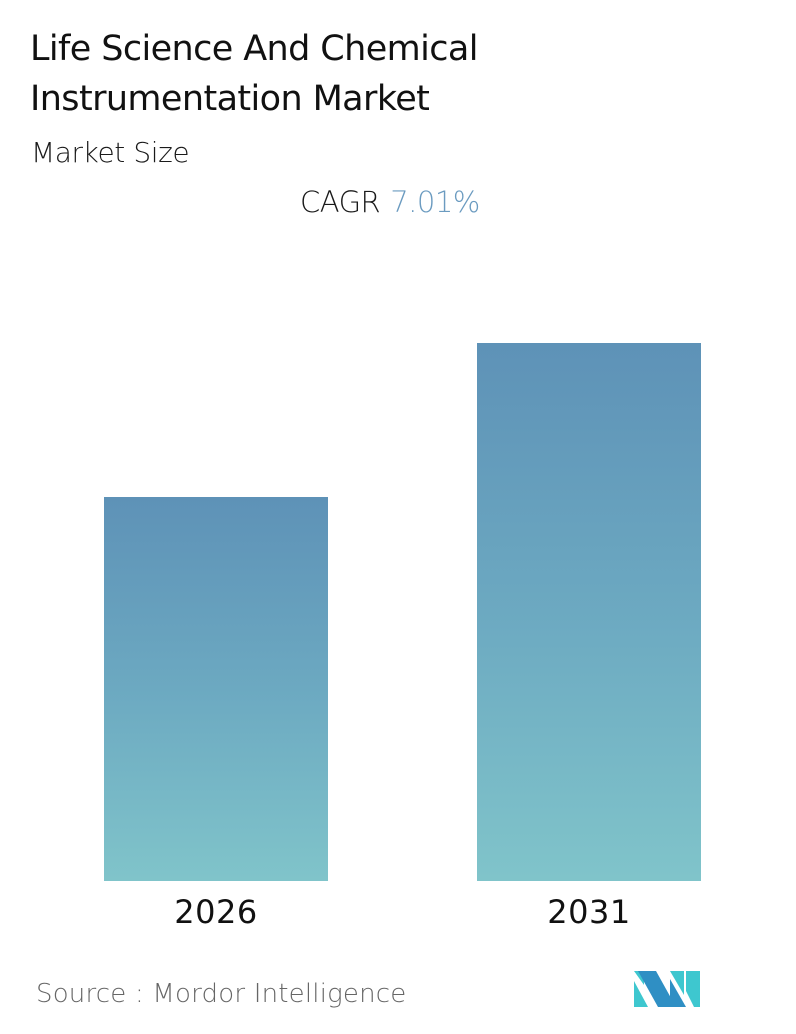  What do you see at coordinates (667, 989) in the screenshot?
I see `mordor-intelligence-logo-icon` at bounding box center [667, 989].